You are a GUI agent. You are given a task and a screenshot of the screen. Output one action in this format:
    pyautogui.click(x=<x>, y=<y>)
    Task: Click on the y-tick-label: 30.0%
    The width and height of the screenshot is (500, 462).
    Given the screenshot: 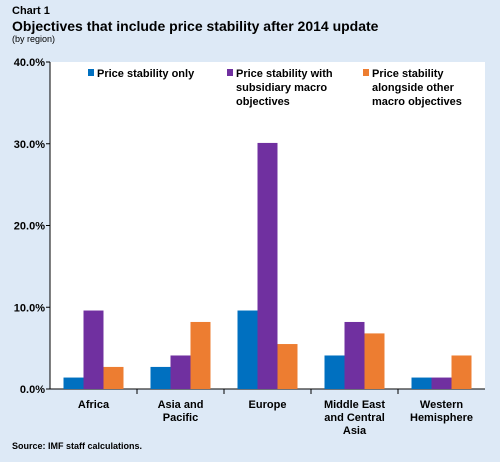 What is the action you would take?
    pyautogui.click(x=29, y=145)
    